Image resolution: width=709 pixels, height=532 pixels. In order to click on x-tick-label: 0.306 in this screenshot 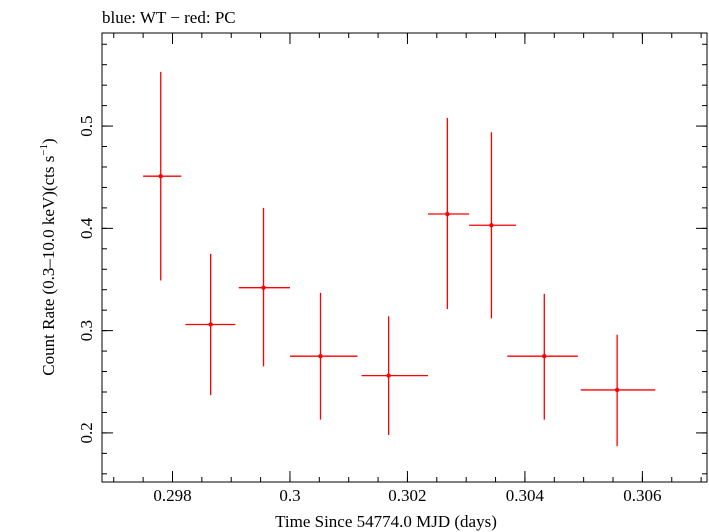, I will do `click(642, 495)`.